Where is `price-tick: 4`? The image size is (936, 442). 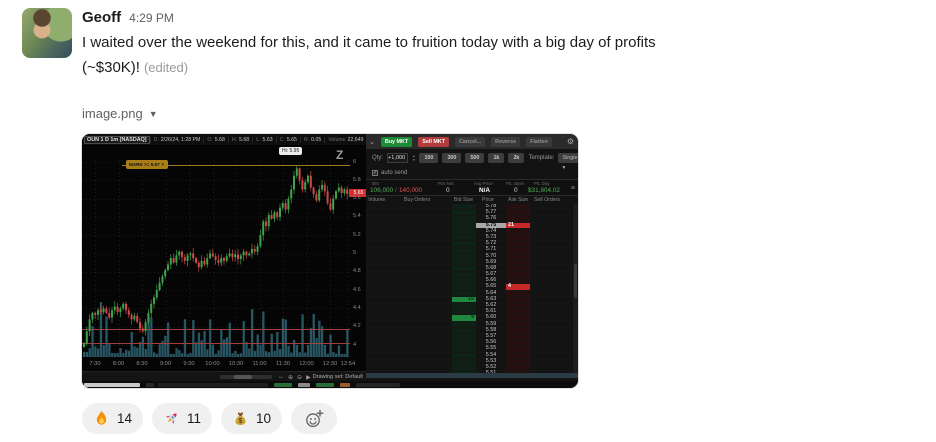
price-tick: 4 is located at coordinates (355, 344).